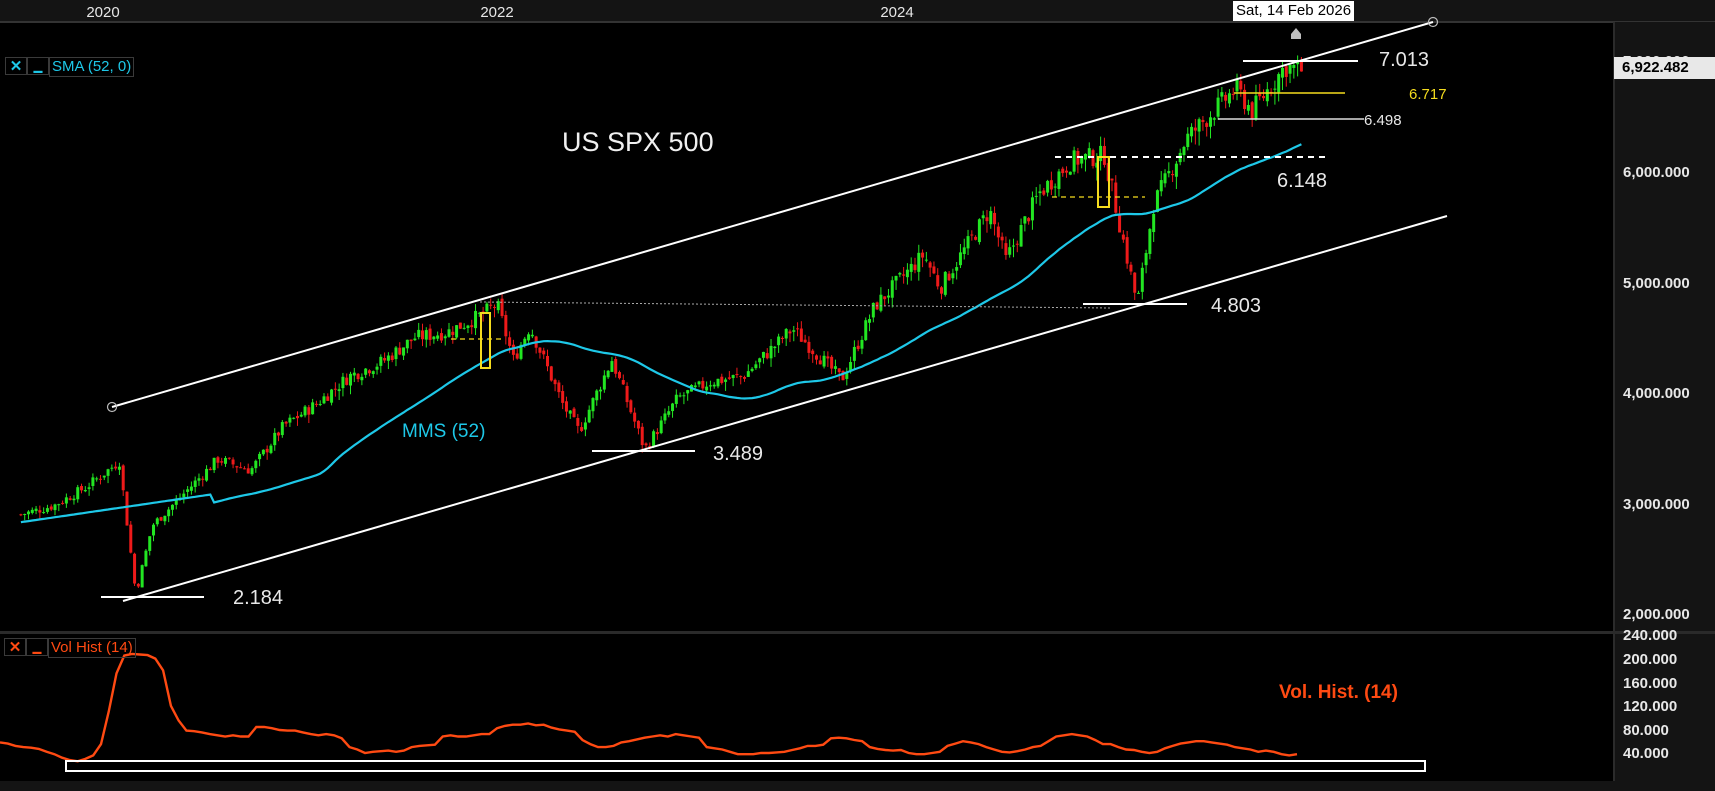  I want to click on sma-close-button: ✕, so click(16, 66).